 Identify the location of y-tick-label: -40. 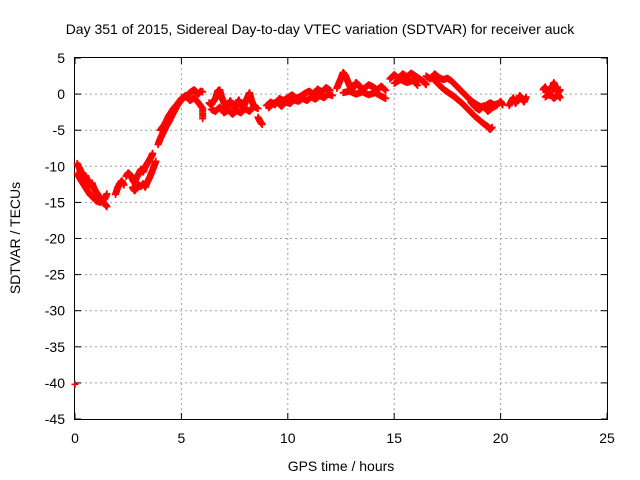
(55, 383).